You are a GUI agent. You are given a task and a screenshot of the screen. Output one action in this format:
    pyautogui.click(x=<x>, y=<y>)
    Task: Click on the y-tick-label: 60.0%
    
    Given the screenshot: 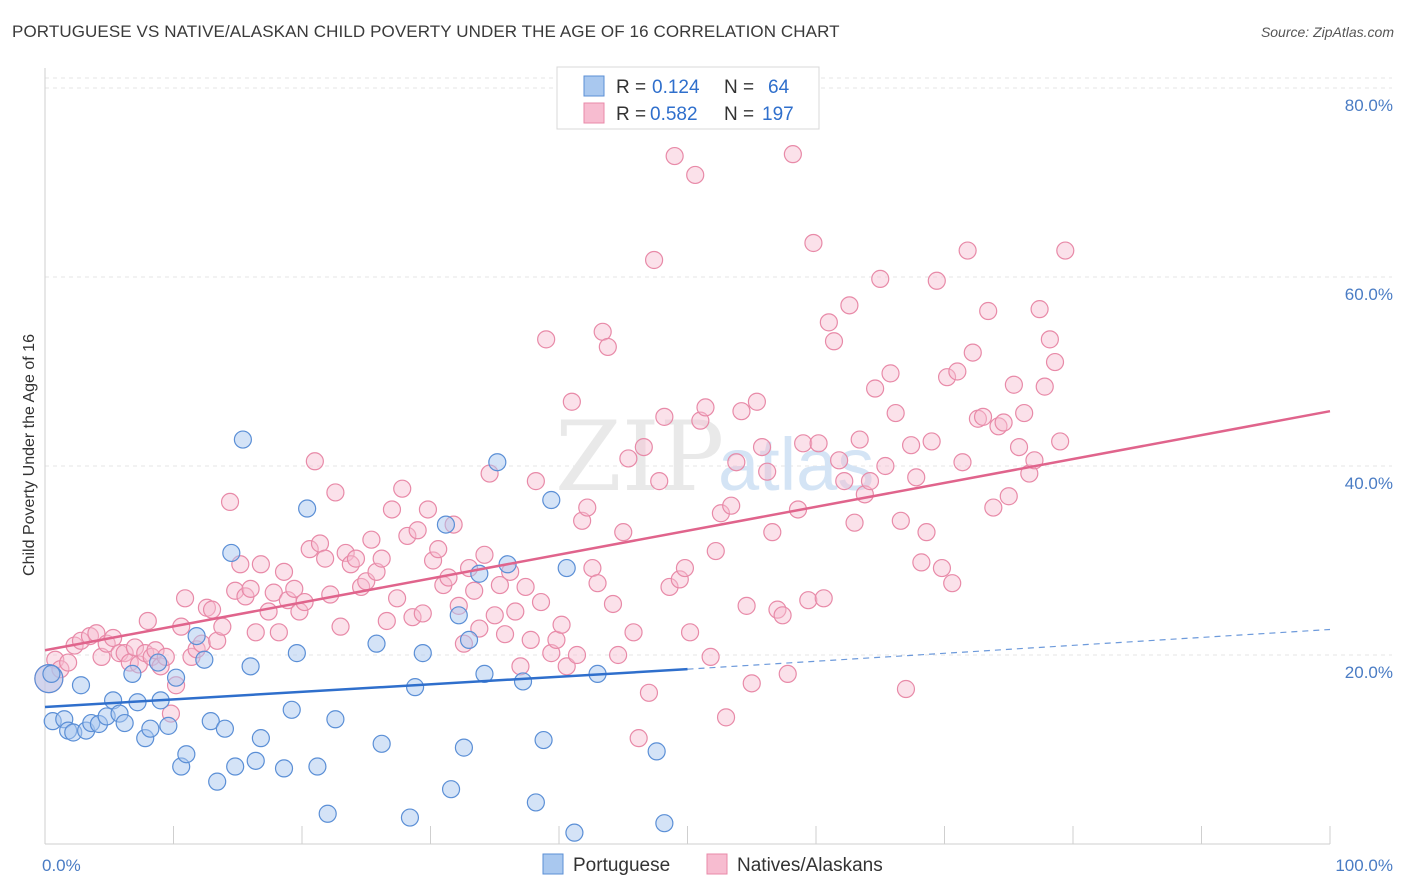 What is the action you would take?
    pyautogui.click(x=1369, y=294)
    